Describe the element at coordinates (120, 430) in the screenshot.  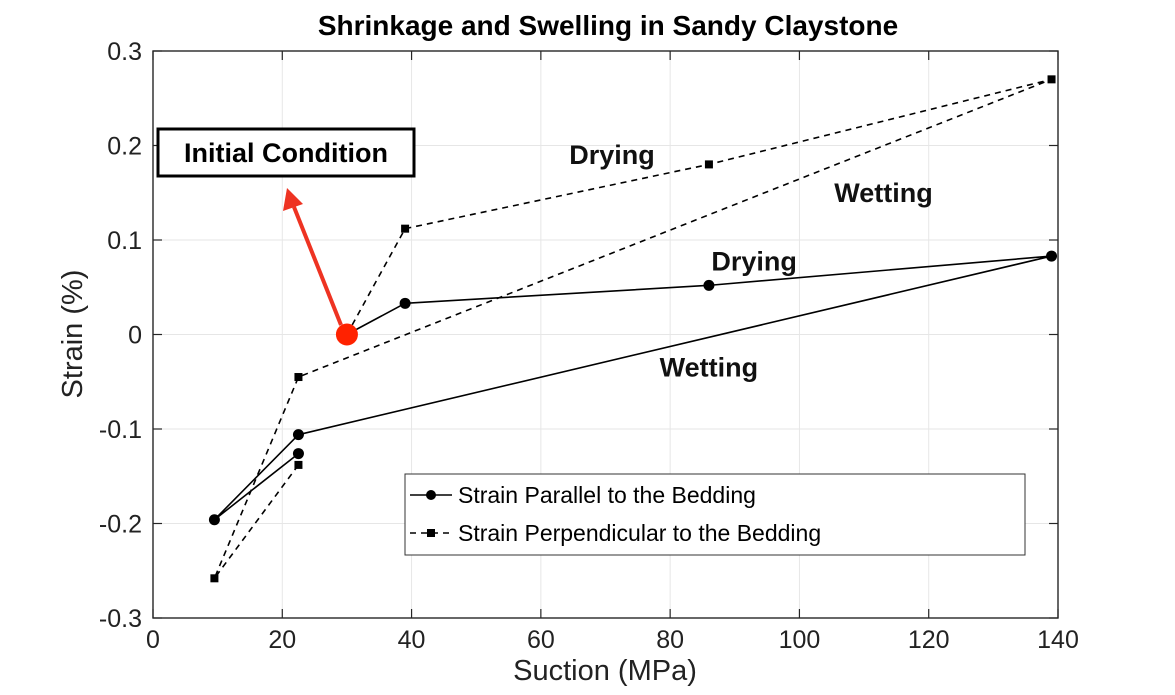
I see `y-tick-label: -0.1` at that location.